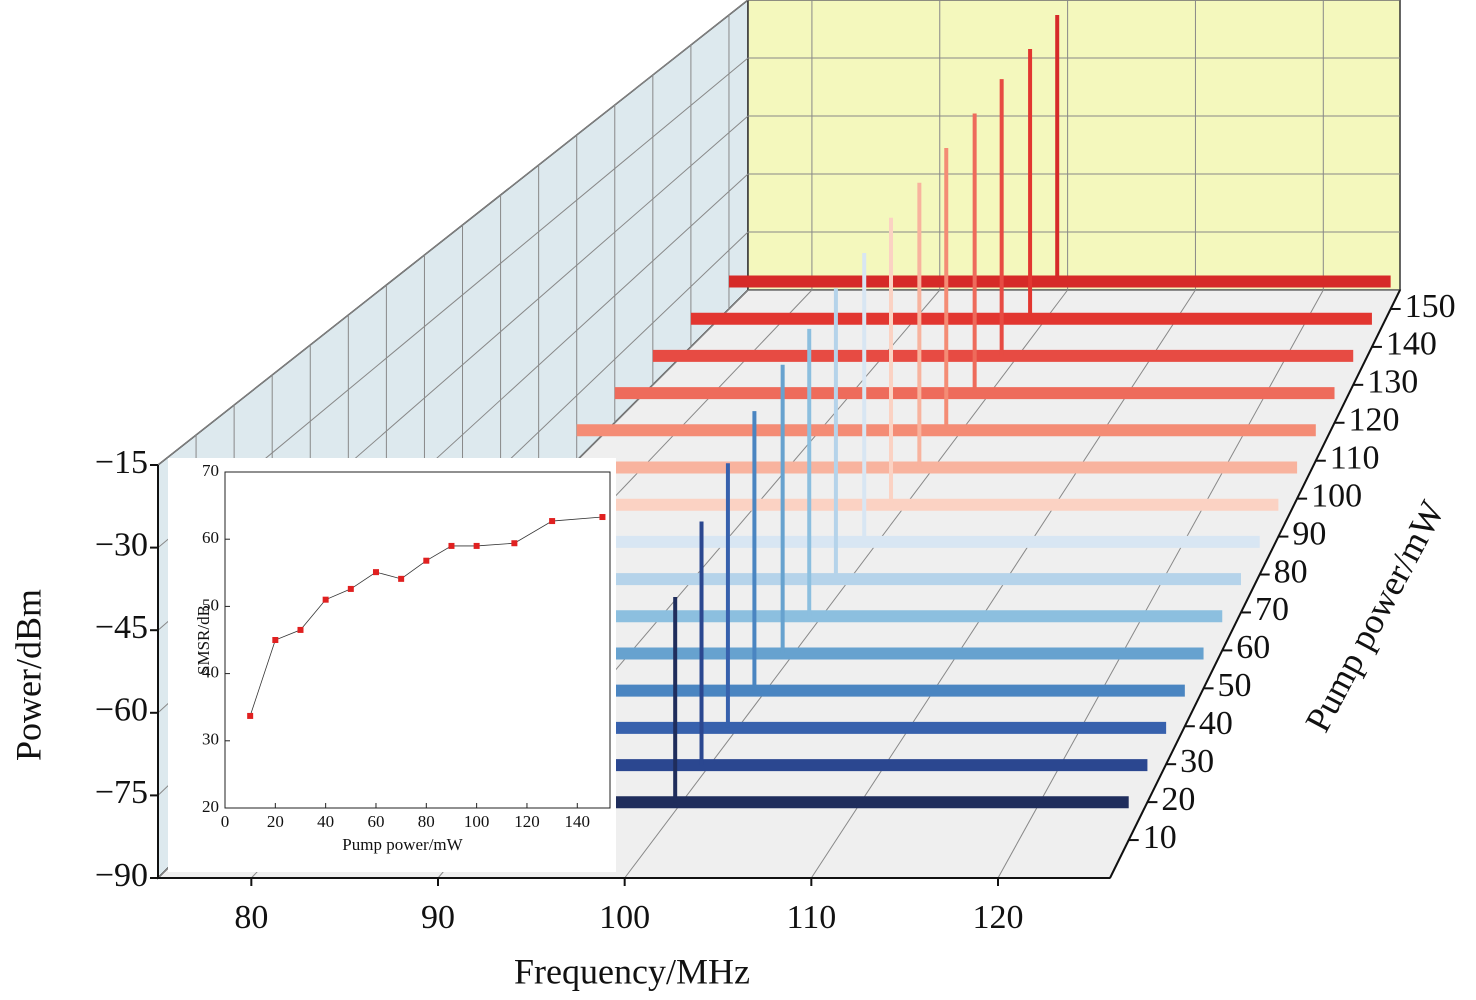 This screenshot has width=1476, height=1000. What do you see at coordinates (121, 792) in the screenshot?
I see `y-tick-label: −75` at bounding box center [121, 792].